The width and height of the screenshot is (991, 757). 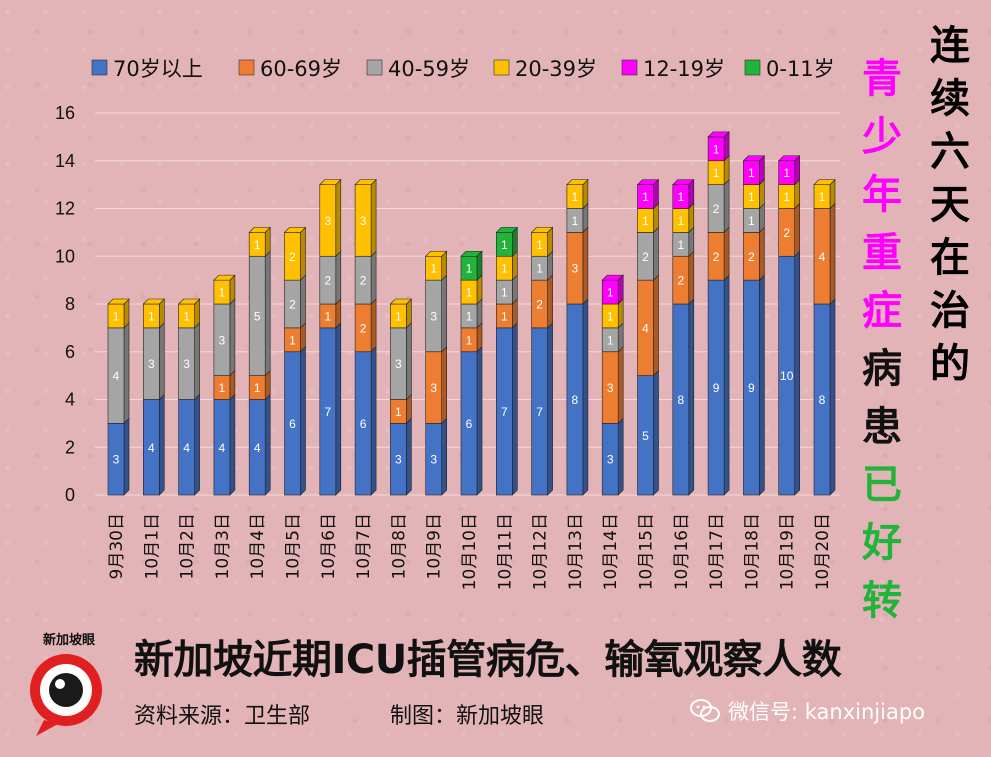 I want to click on x-tick-label: 10月2日, so click(x=188, y=546).